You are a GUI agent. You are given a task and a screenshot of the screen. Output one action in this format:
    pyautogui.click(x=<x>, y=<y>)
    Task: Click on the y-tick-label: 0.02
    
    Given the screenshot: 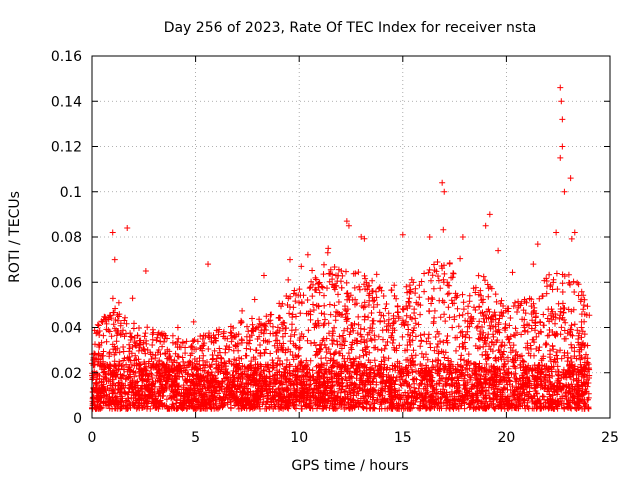 What is the action you would take?
    pyautogui.click(x=66, y=374)
    